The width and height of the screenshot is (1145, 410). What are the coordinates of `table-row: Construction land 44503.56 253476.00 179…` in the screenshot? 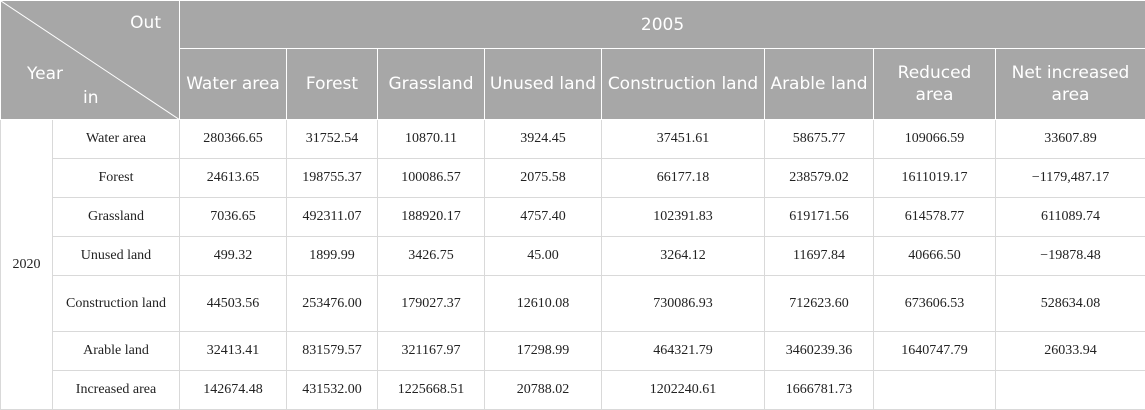 It's located at (573, 304).